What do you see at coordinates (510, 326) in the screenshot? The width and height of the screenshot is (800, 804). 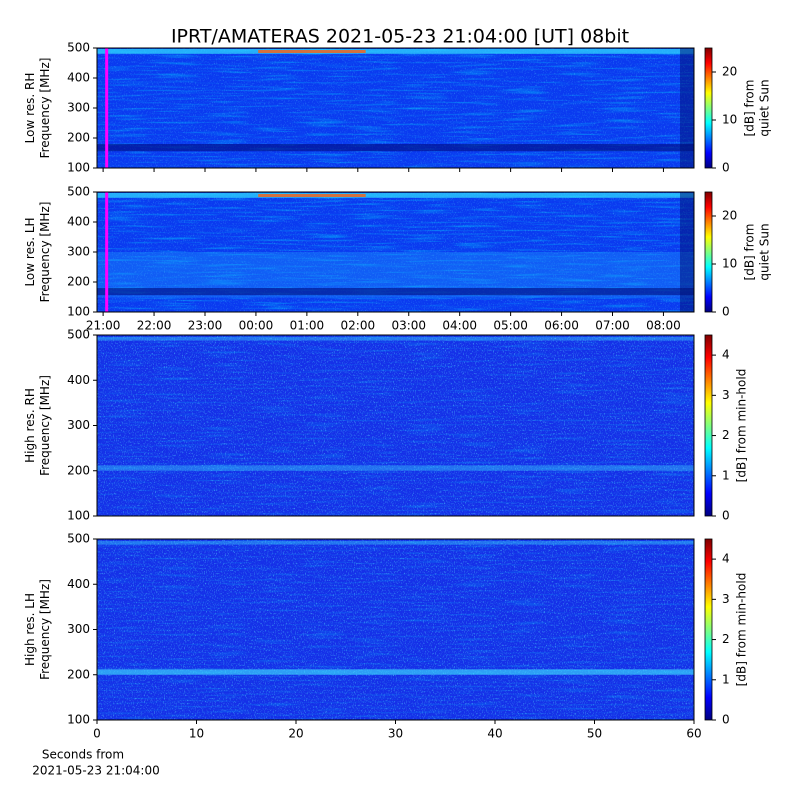 I see `x-tick-label: 05:00` at bounding box center [510, 326].